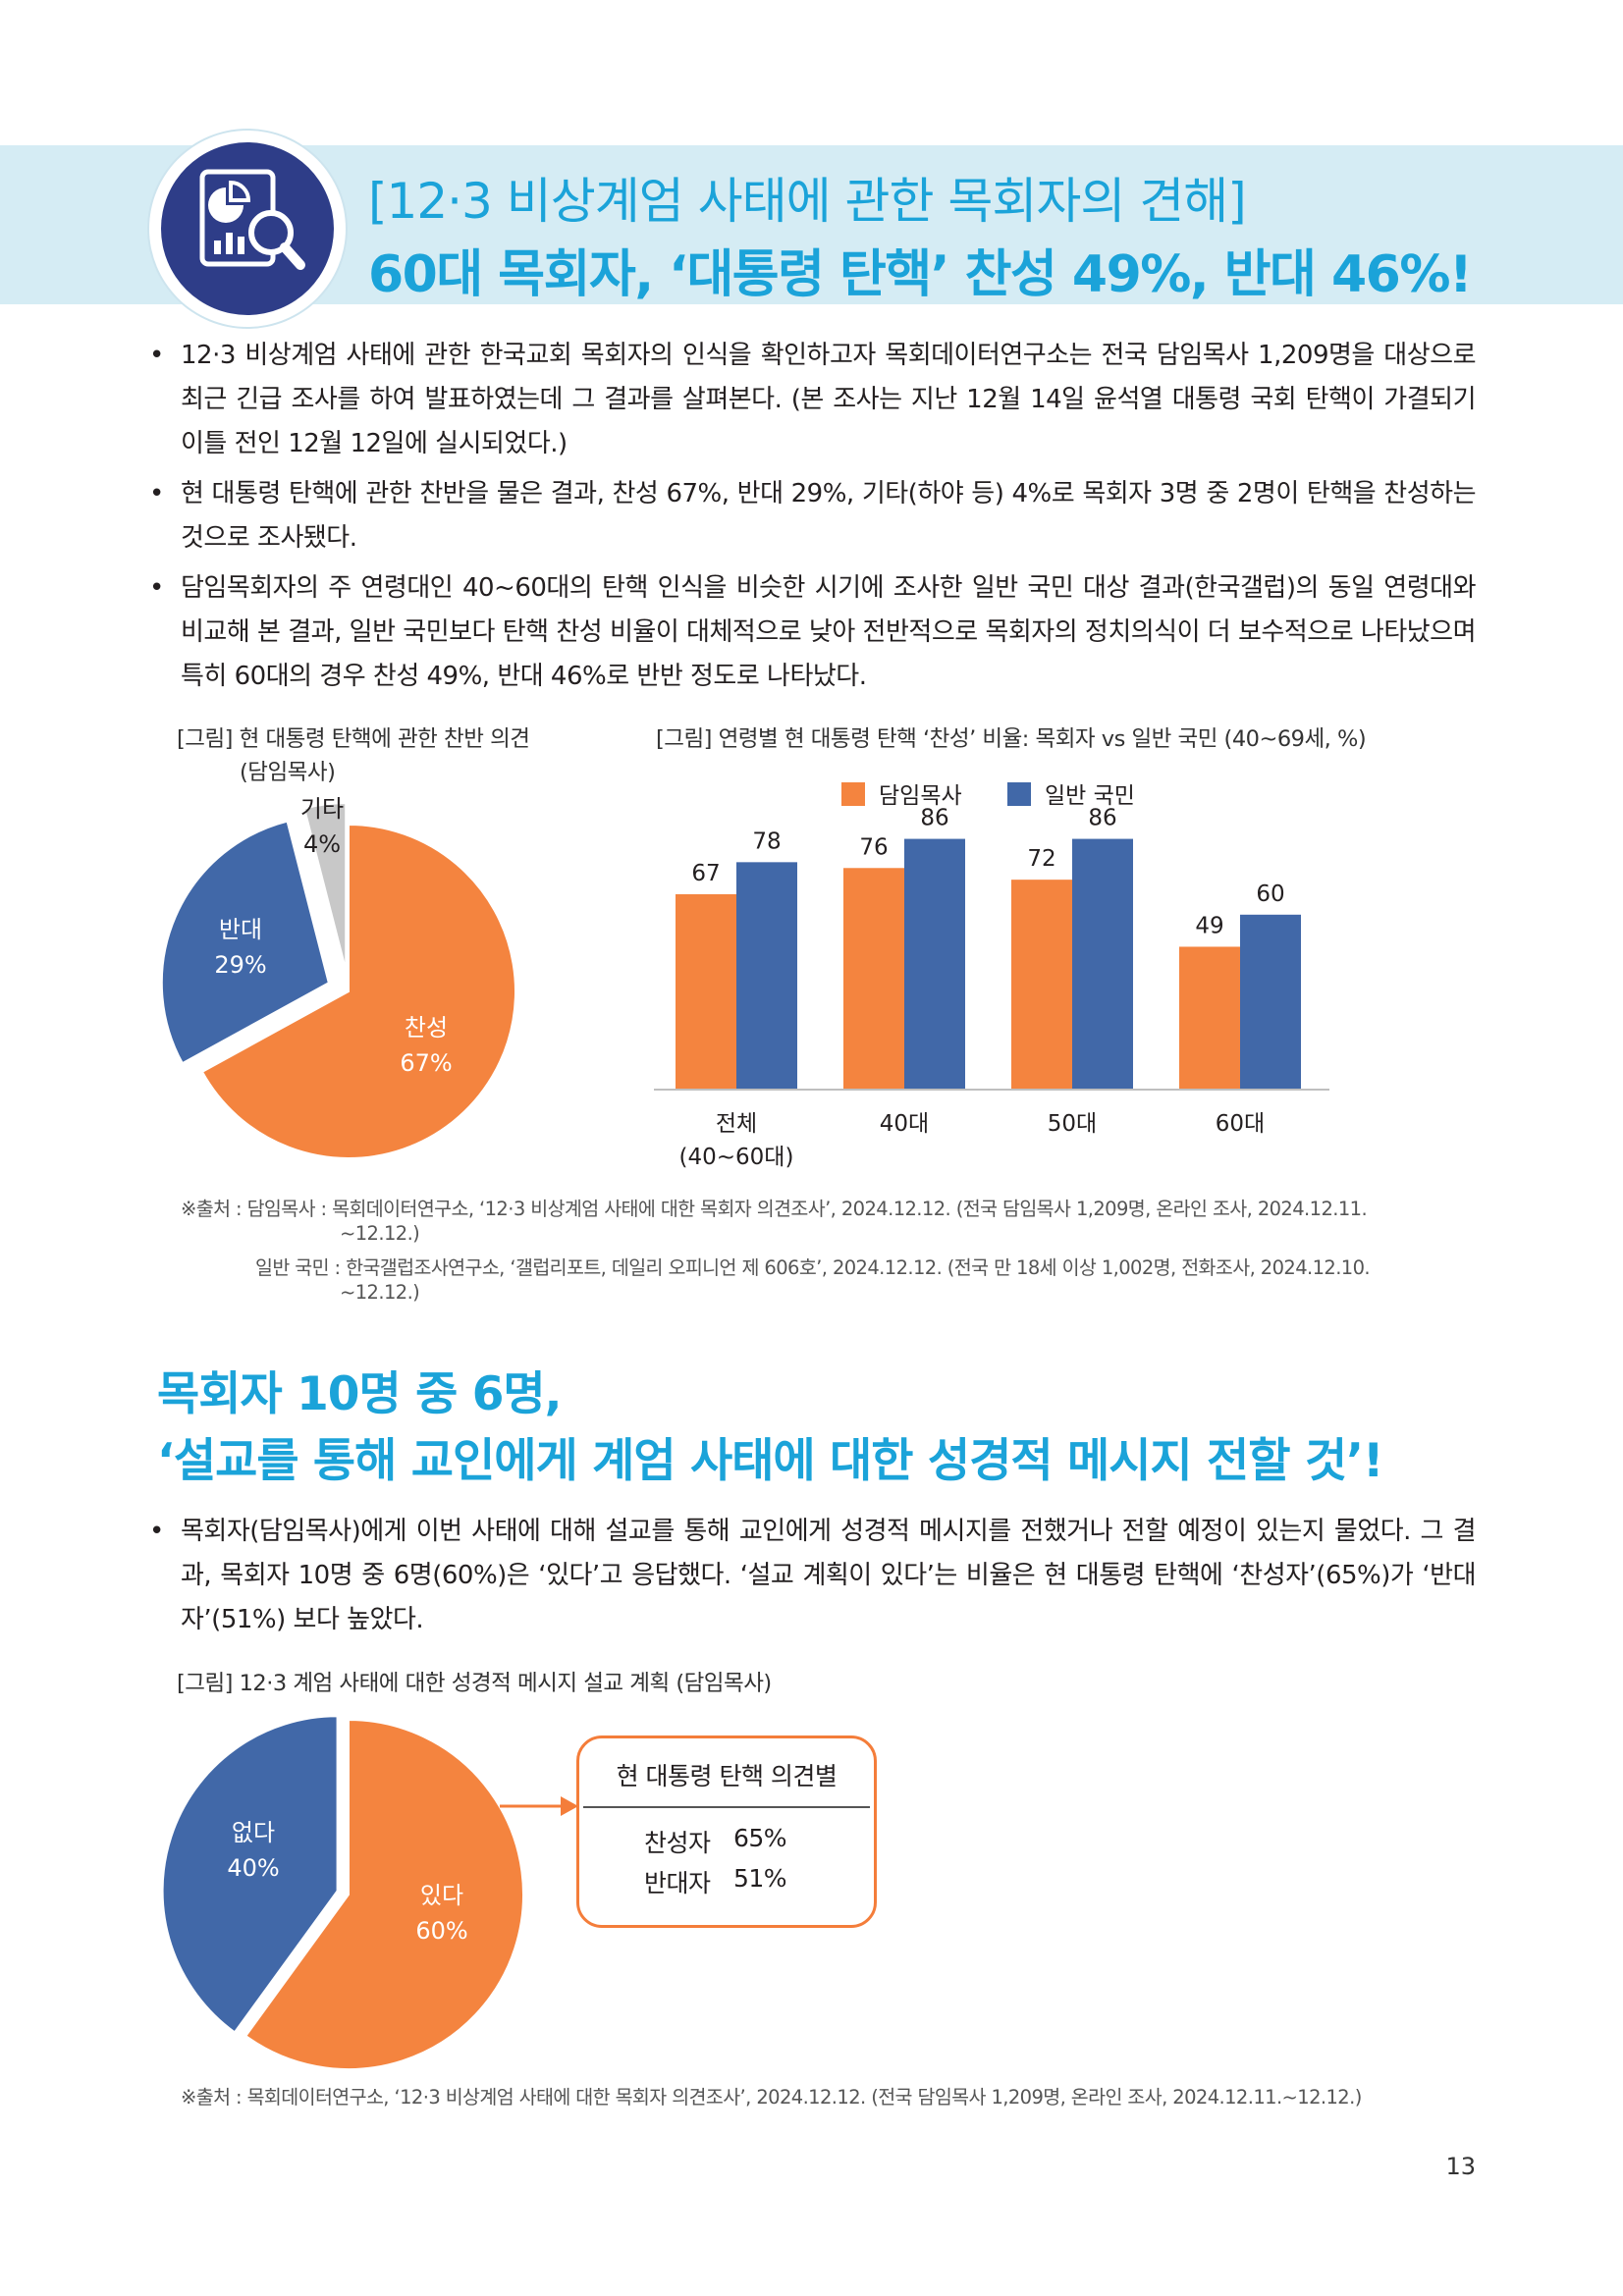 Image resolution: width=1623 pixels, height=2296 pixels. What do you see at coordinates (1240, 1124) in the screenshot?
I see `x-tick-label: 60대` at bounding box center [1240, 1124].